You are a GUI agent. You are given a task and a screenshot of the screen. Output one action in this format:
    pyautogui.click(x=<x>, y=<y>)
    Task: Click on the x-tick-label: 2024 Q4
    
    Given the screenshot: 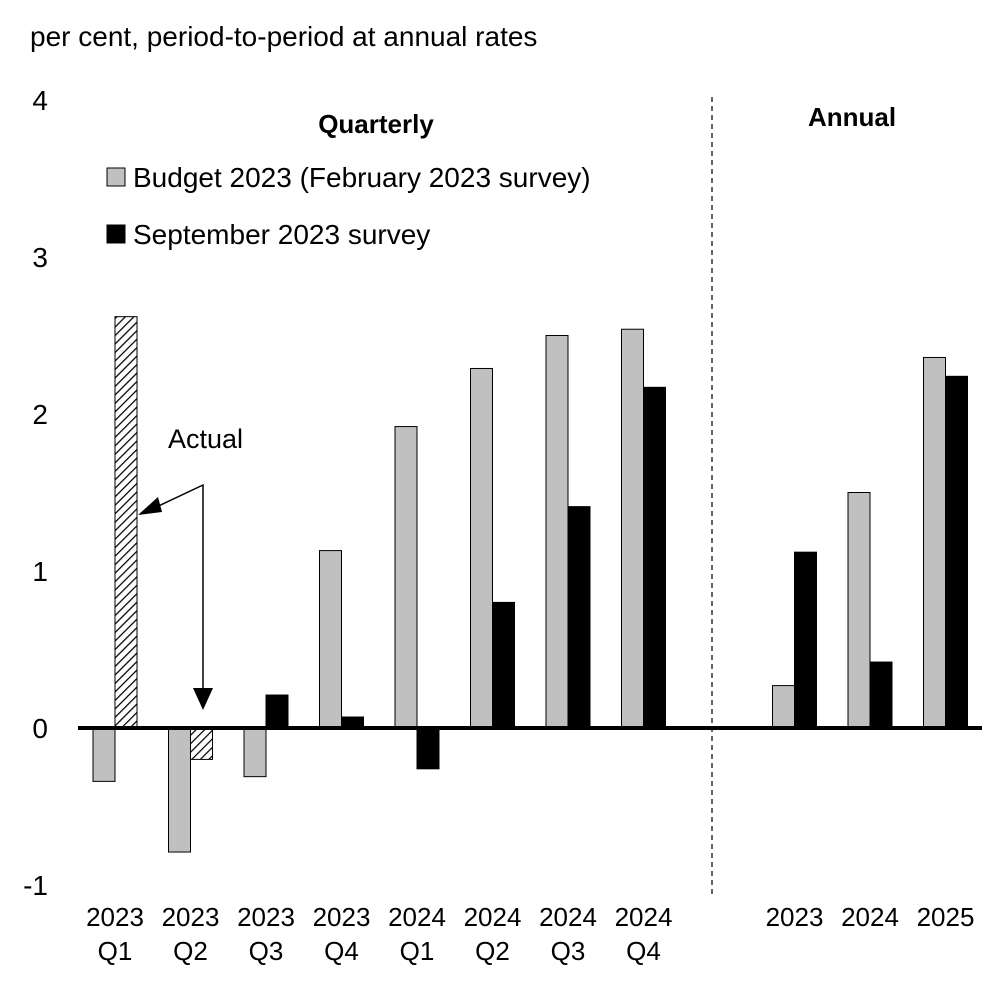 What is the action you would take?
    pyautogui.click(x=643, y=934)
    